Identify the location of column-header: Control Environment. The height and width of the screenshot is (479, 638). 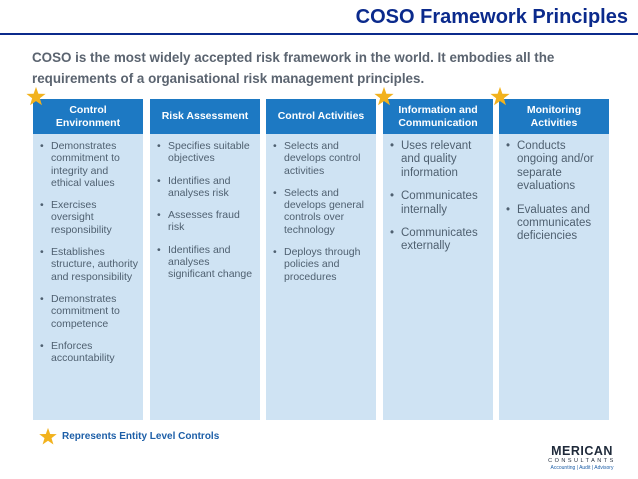
(88, 116).